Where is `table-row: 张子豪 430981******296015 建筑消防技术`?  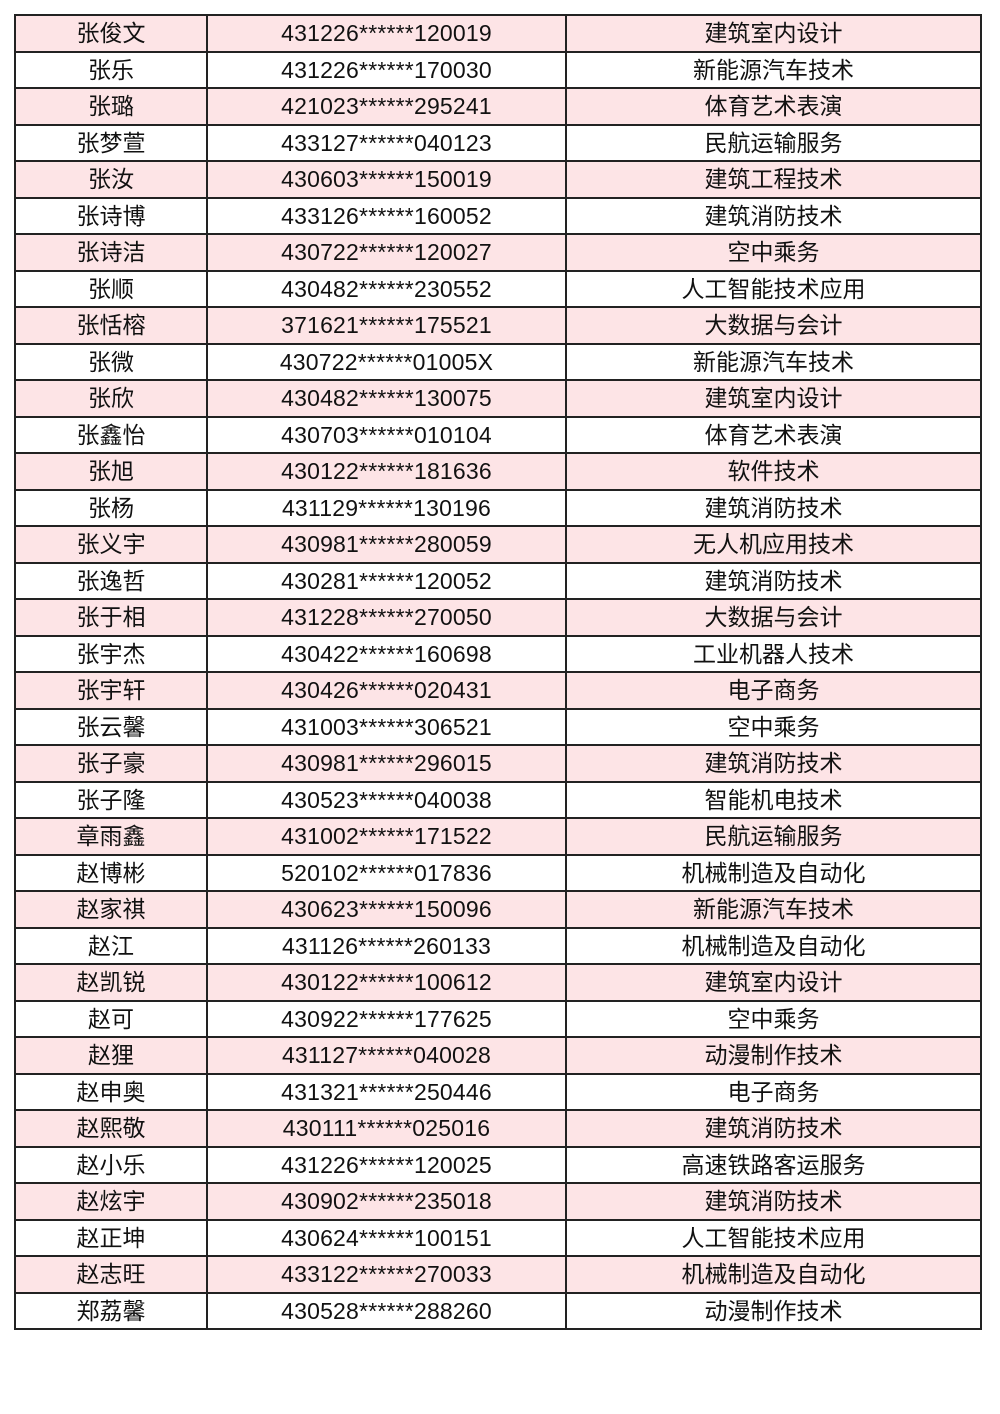 table-row: 张子豪 430981******296015 建筑消防技术 is located at coordinates (498, 763).